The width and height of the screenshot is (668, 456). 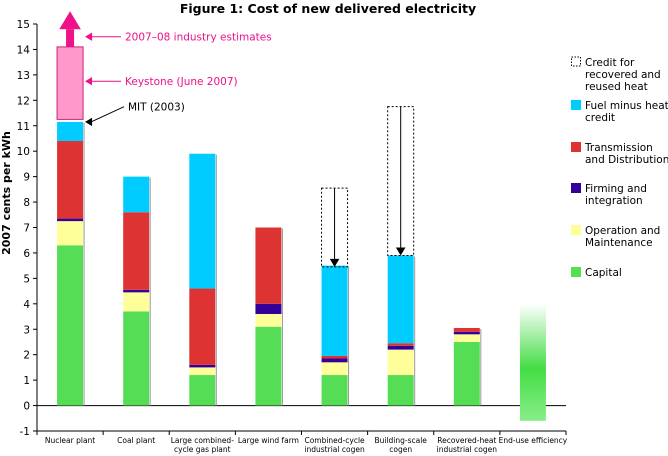 I want to click on category-label: End-use efficiency, so click(x=533, y=440).